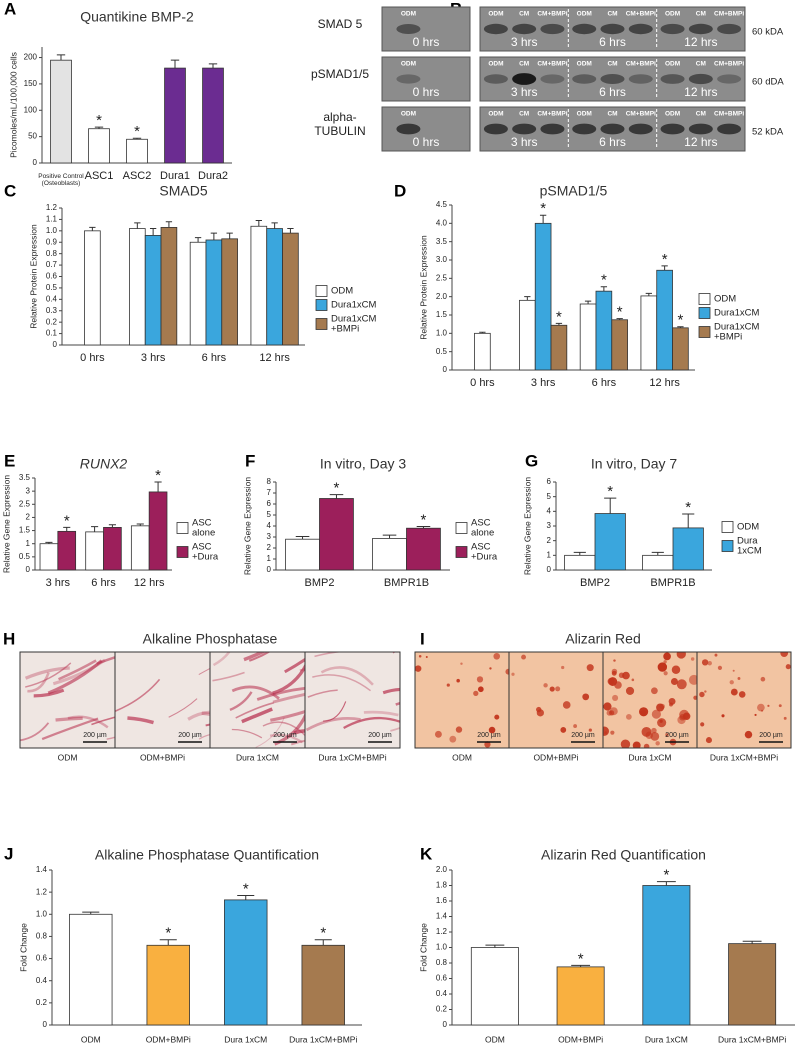  I want to click on y-tick-label: 2.5, so click(442, 277).